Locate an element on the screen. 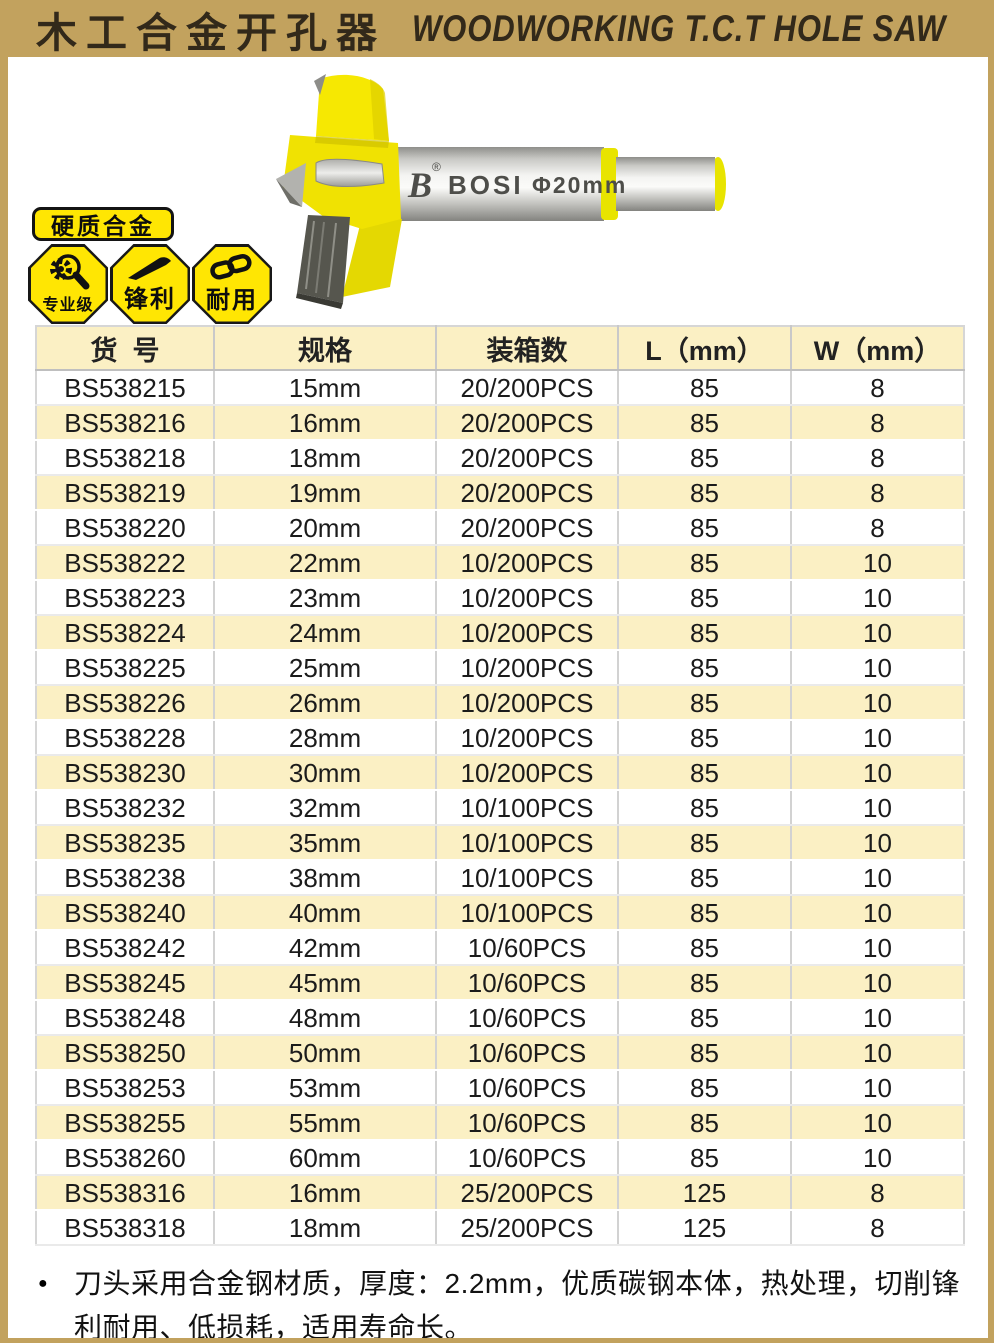  cell-item-no: BS538250 is located at coordinates (125, 1053).